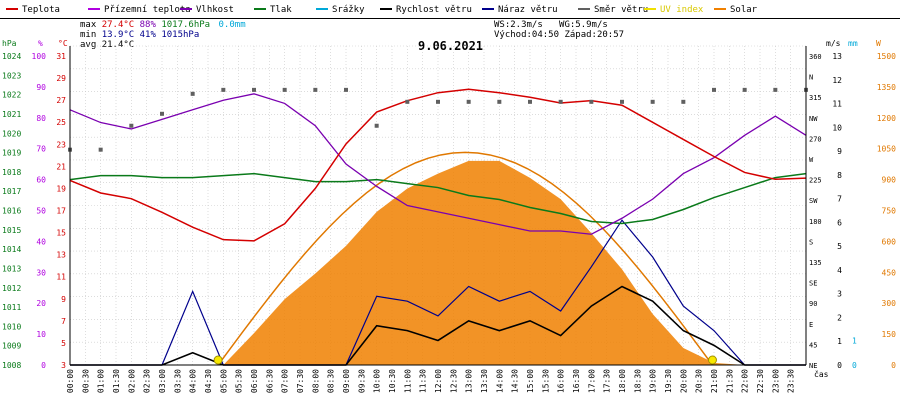 This screenshot has width=900, height=400. I want to click on stats-avg-temp: 21.4°C, so click(118, 45).